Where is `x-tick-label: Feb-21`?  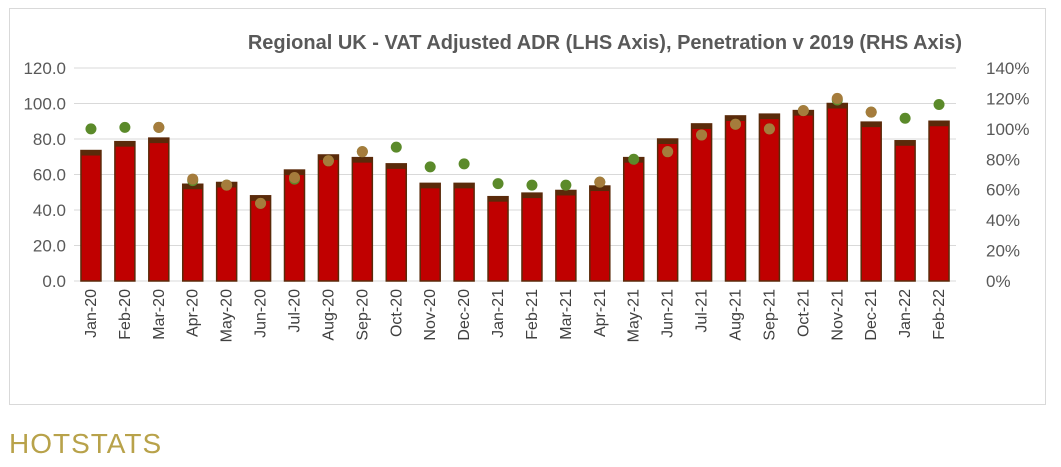 x-tick-label: Feb-21 is located at coordinates (532, 314).